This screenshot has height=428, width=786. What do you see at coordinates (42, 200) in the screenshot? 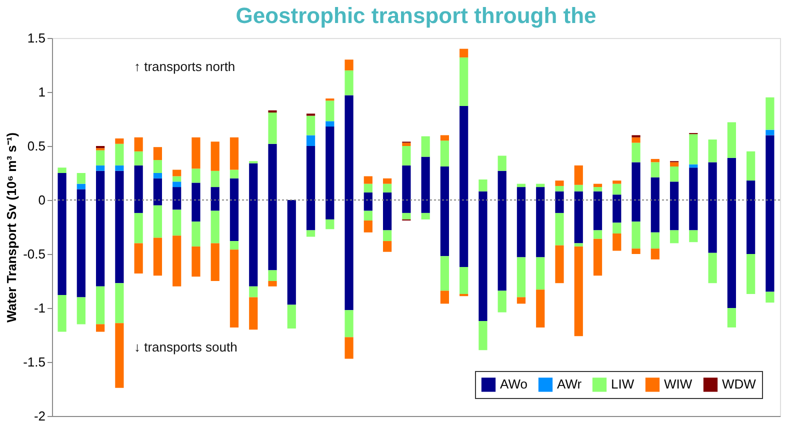
I see `y-tick-label: 0` at bounding box center [42, 200].